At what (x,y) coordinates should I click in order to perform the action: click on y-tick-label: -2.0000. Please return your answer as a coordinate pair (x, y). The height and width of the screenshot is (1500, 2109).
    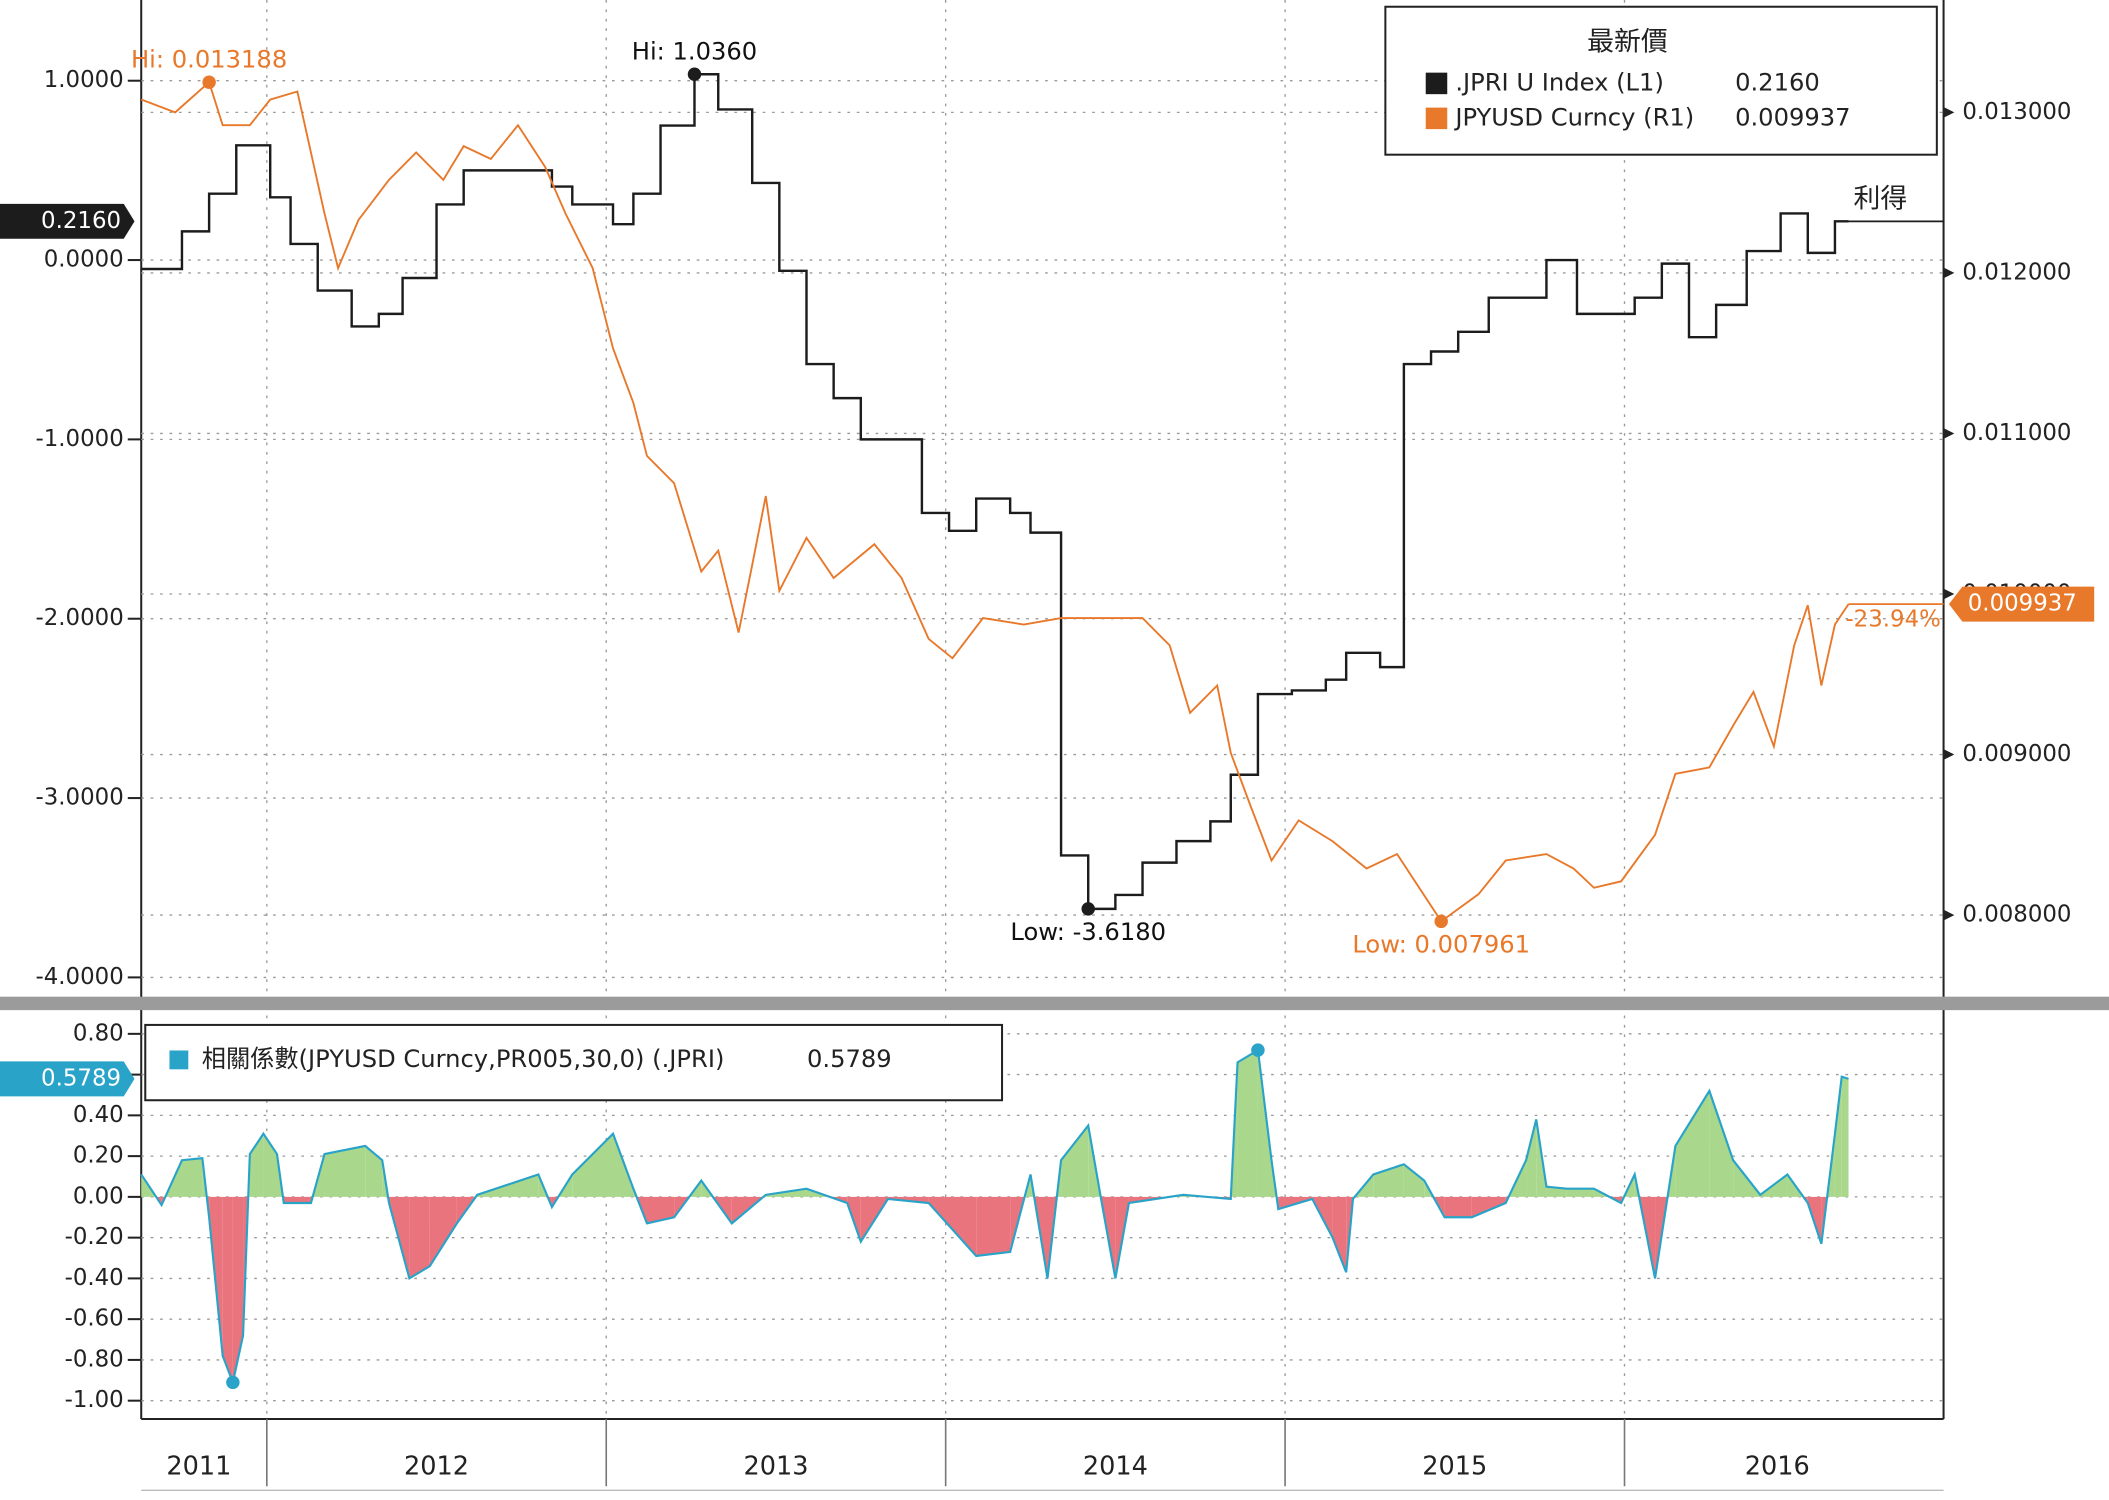
    Looking at the image, I should click on (80, 618).